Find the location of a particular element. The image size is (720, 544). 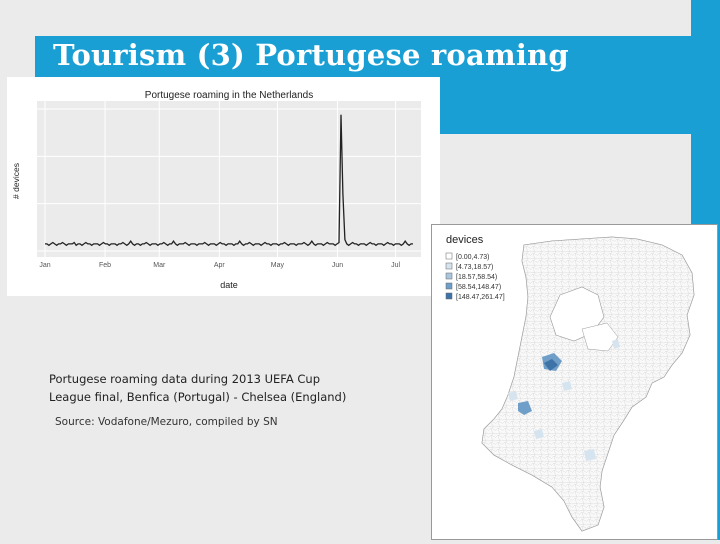

legend-label: [148.47,261.47] is located at coordinates (480, 297).